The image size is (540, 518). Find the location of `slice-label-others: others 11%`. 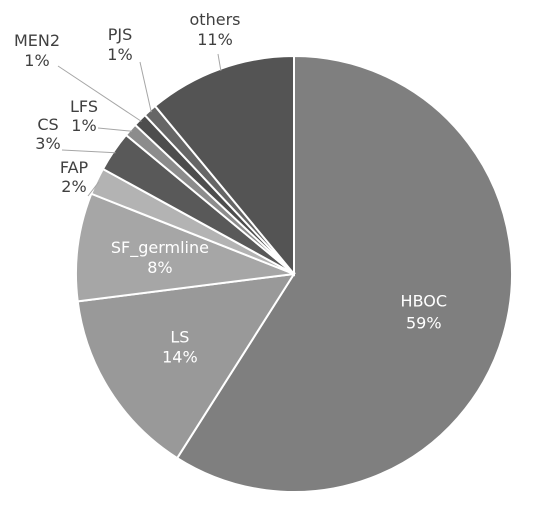

slice-label-others: others 11% is located at coordinates (215, 29).